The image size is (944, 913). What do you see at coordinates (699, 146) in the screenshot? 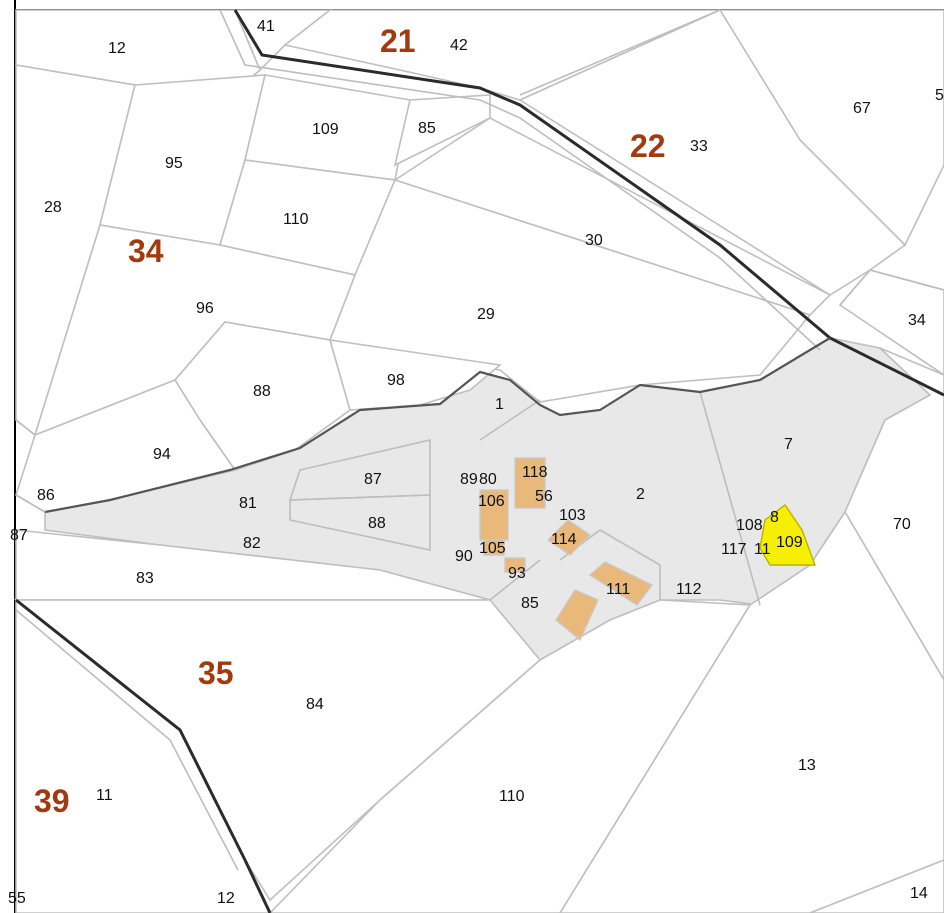
I see `parcel-label: 33` at bounding box center [699, 146].